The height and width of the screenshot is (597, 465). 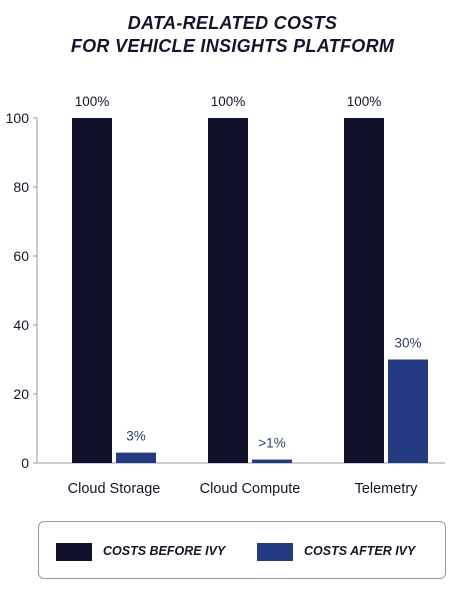 I want to click on chart-title-line-2: FOR VEHICLE INSIGHTS PLATFORM, so click(x=232, y=46).